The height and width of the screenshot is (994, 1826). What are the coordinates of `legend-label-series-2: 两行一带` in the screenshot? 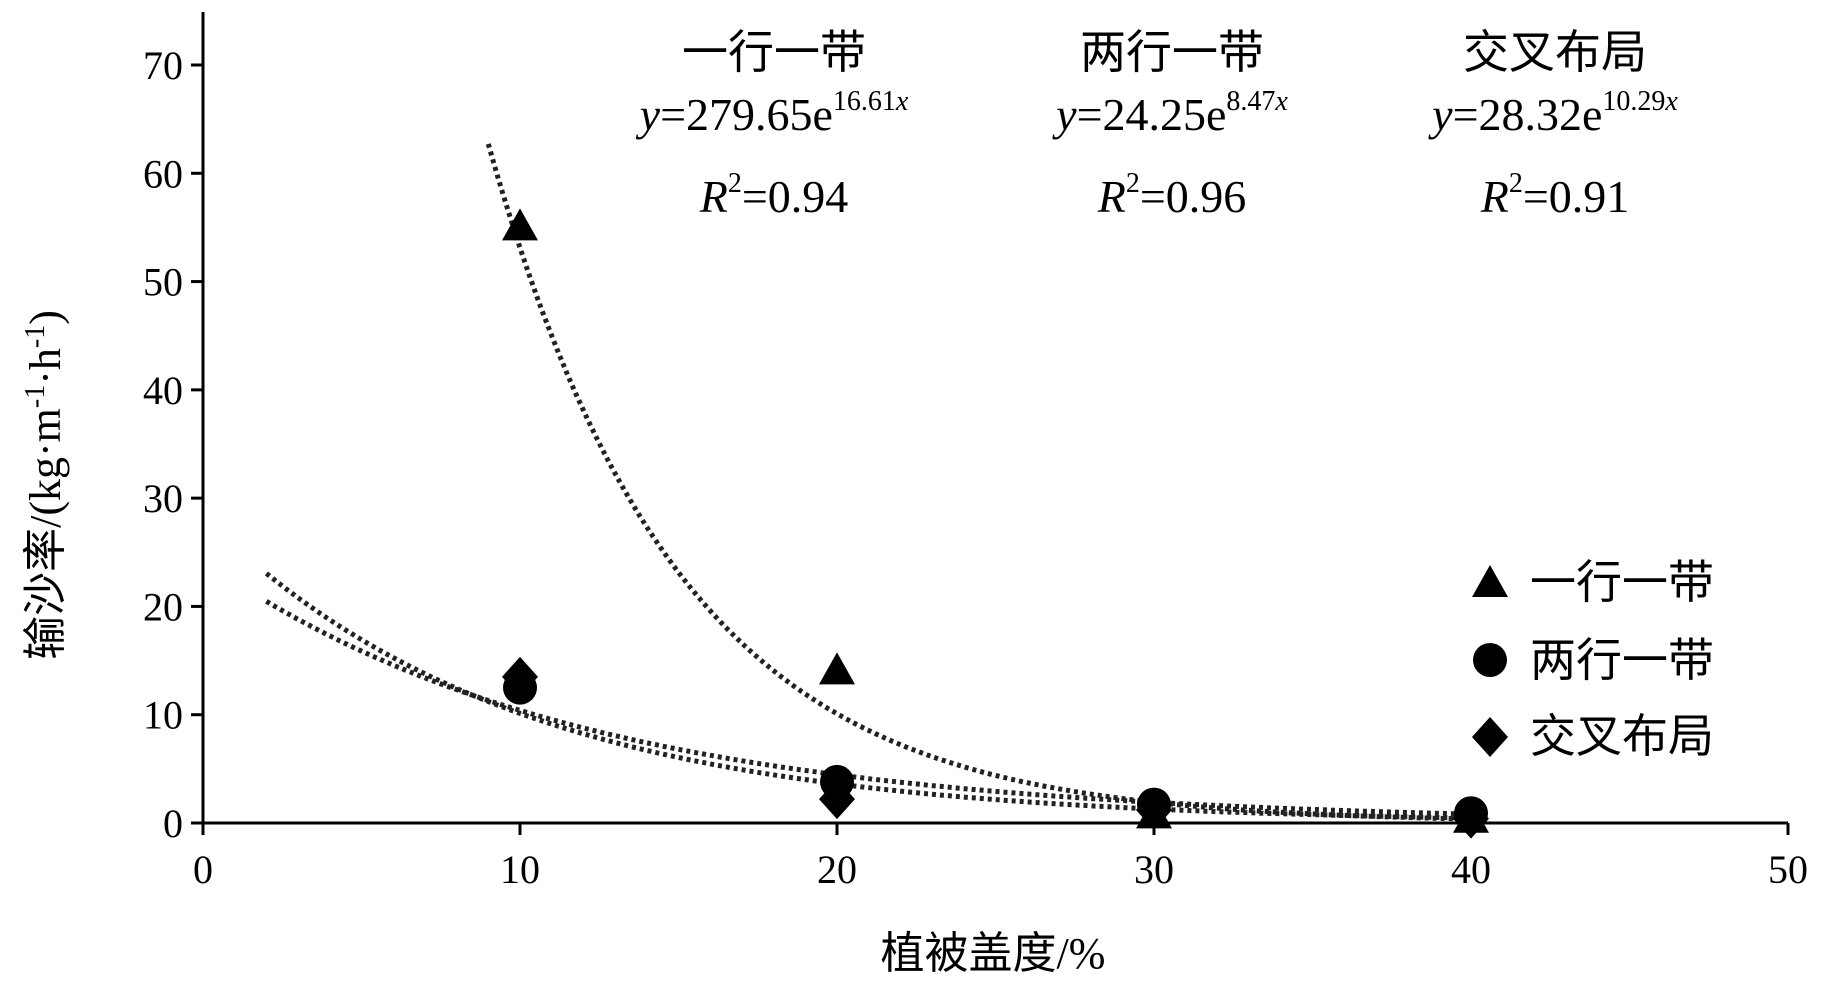 It's located at (1622, 660).